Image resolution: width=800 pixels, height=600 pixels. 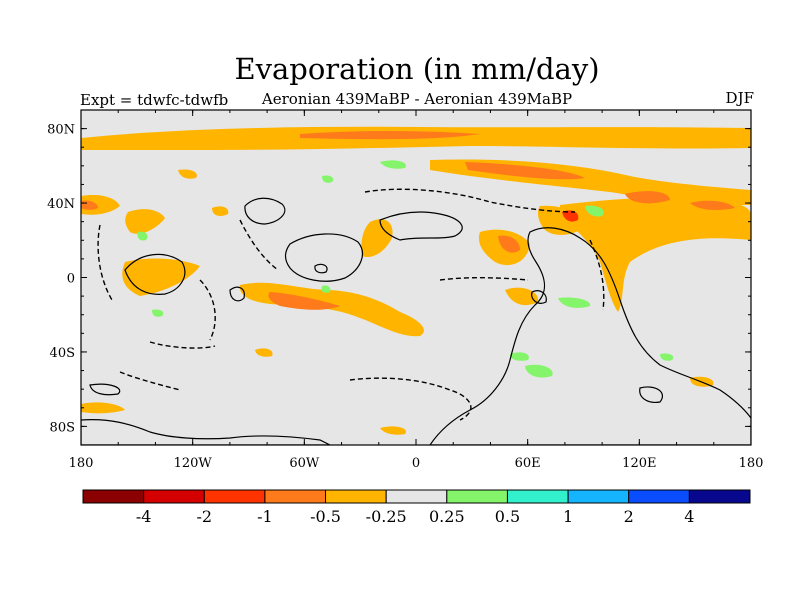 I want to click on colorbar-label: -0.25, so click(x=386, y=516).